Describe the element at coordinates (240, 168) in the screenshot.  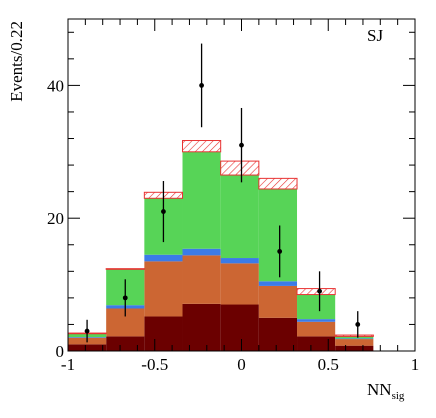
I see `bar-series4-bin4` at that location.